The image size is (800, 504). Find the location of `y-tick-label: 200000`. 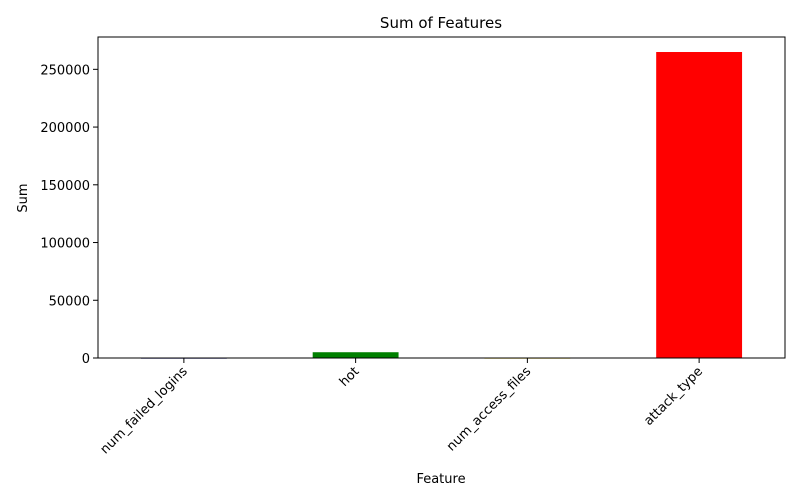

y-tick-label: 200000 is located at coordinates (65, 128).